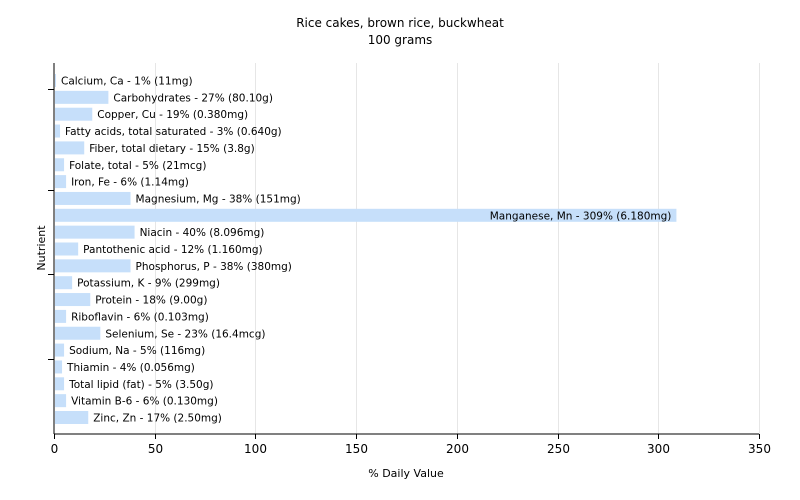 The image size is (800, 500). What do you see at coordinates (558, 449) in the screenshot?
I see `x-tick-label: 250` at bounding box center [558, 449].